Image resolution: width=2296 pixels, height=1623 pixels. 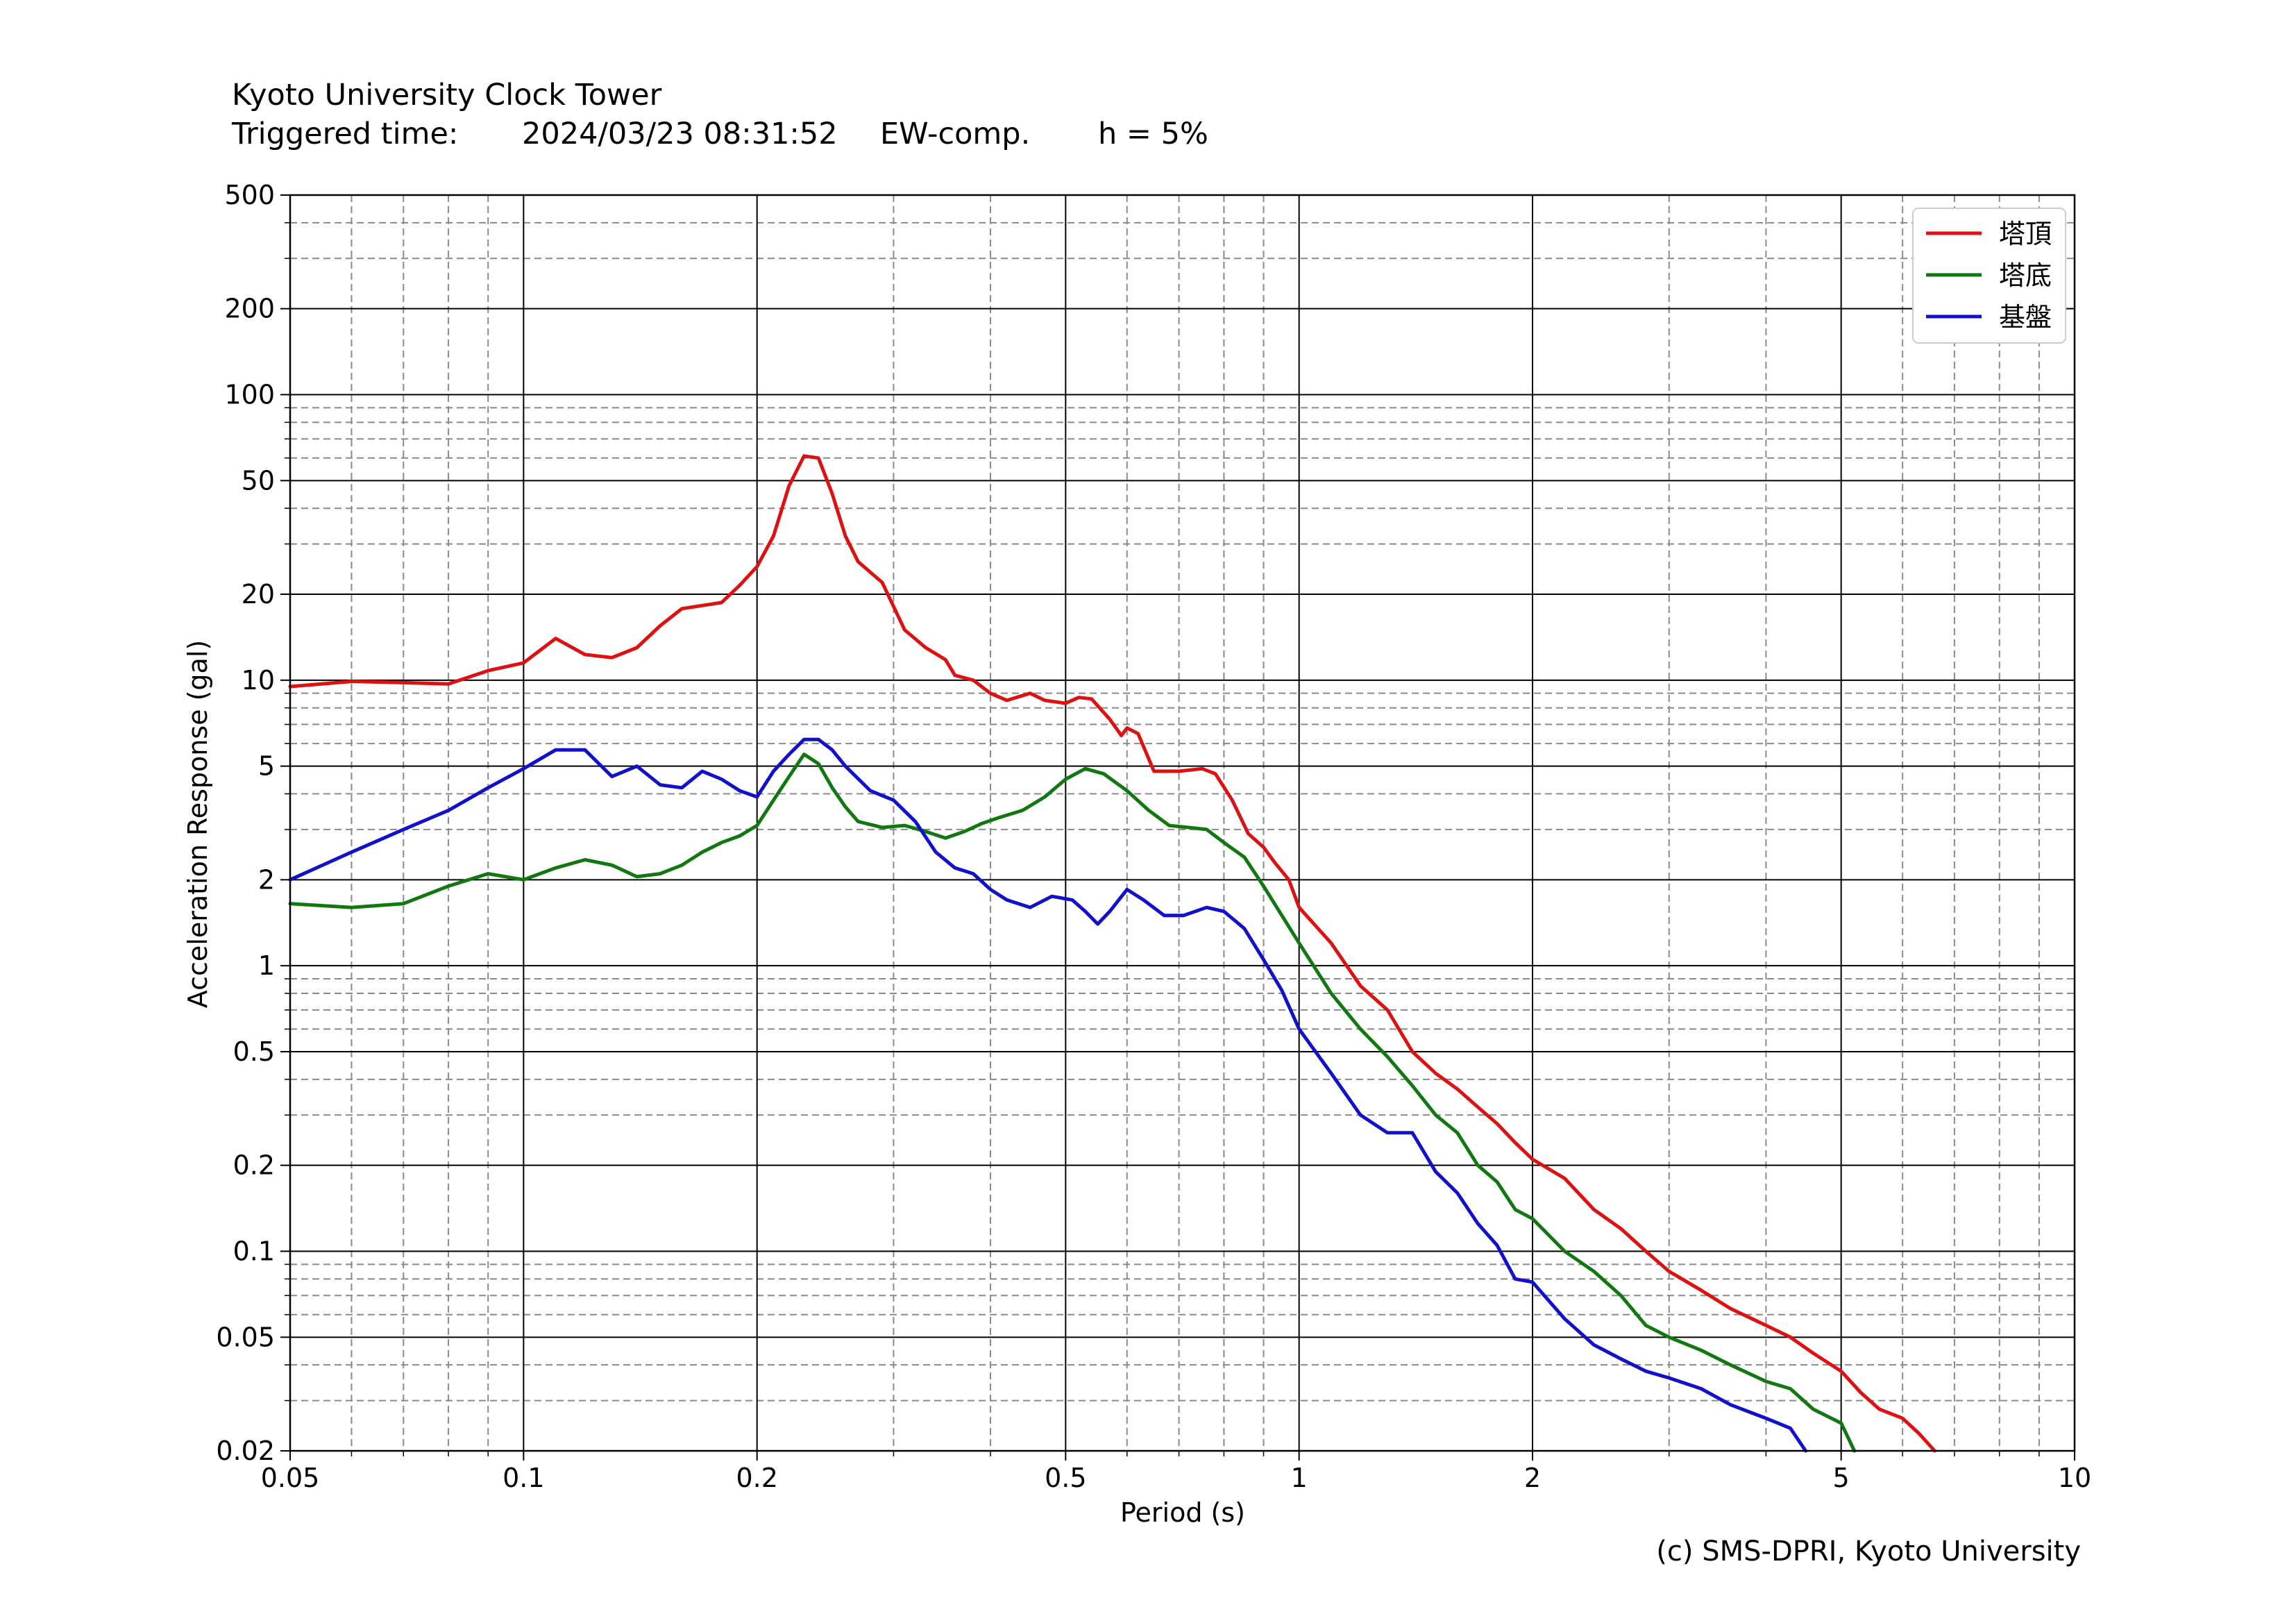 I want to click on component-label: EW-comp., so click(x=956, y=134).